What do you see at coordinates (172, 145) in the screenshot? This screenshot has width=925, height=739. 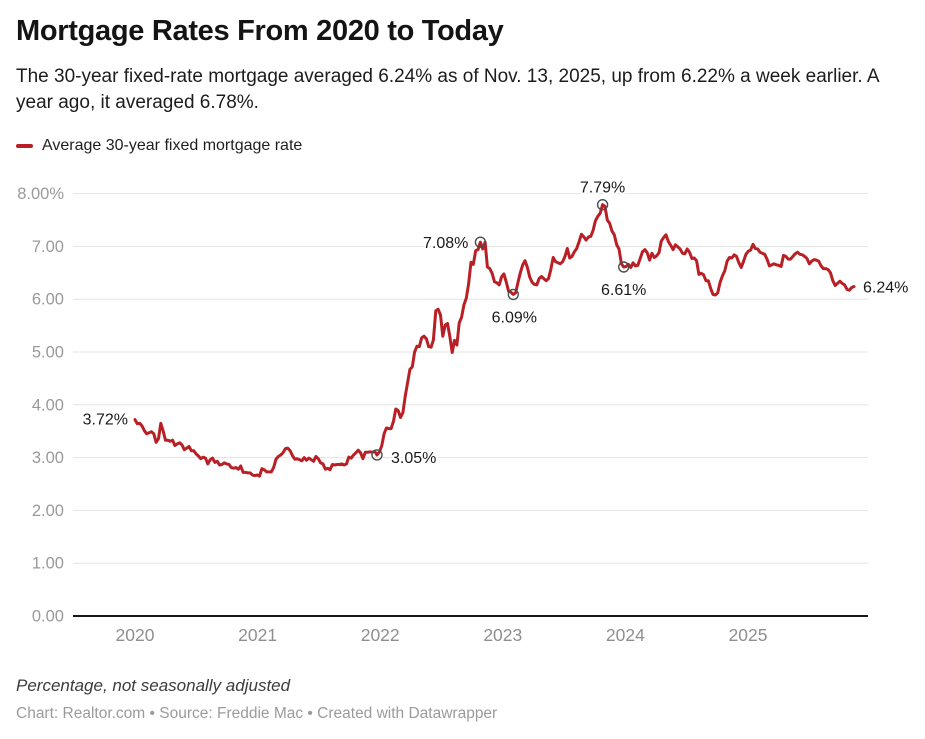 I see `legend-label: Average 30-year fixed mortgage rate` at bounding box center [172, 145].